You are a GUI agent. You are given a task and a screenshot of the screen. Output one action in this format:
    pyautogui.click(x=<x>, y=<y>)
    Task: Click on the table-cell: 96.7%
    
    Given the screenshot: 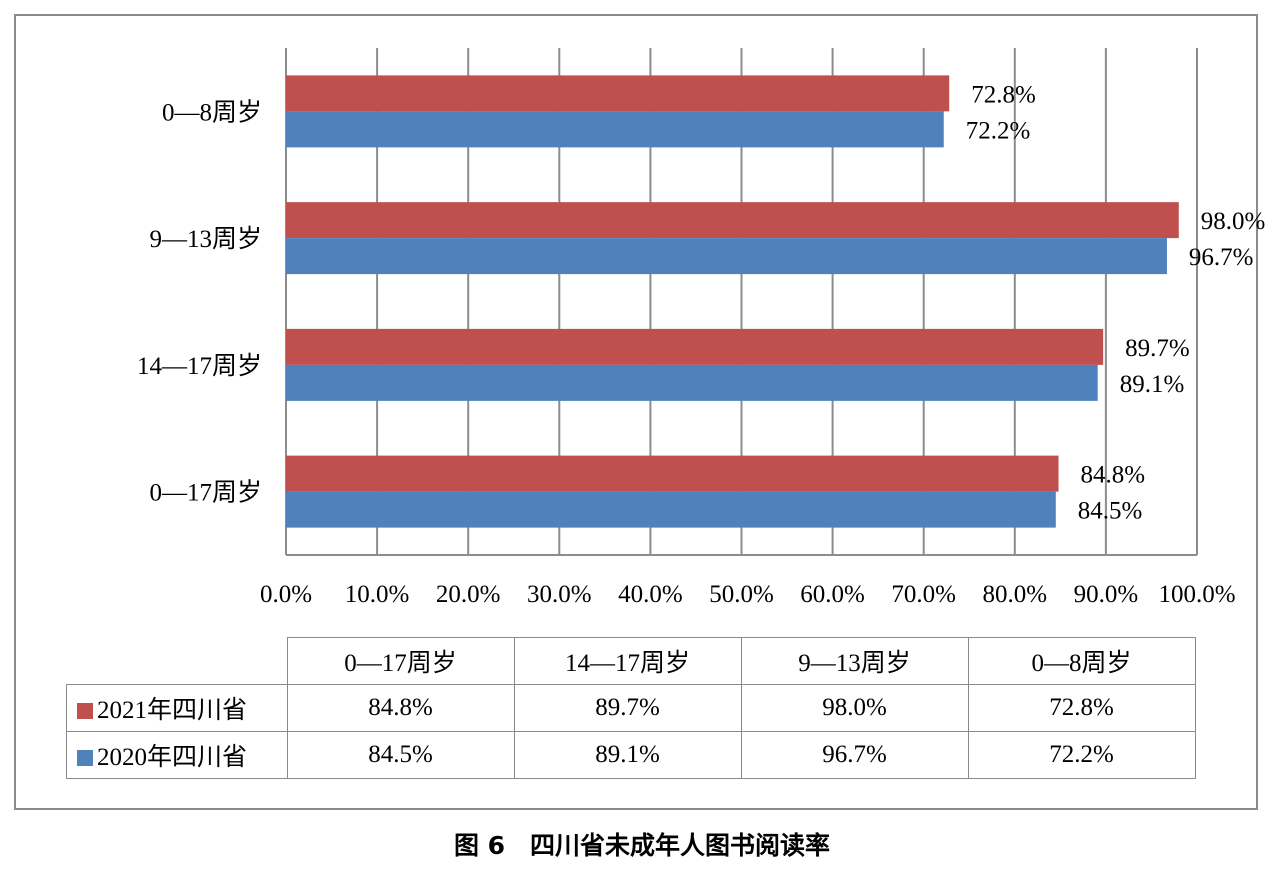 What is the action you would take?
    pyautogui.click(x=854, y=755)
    